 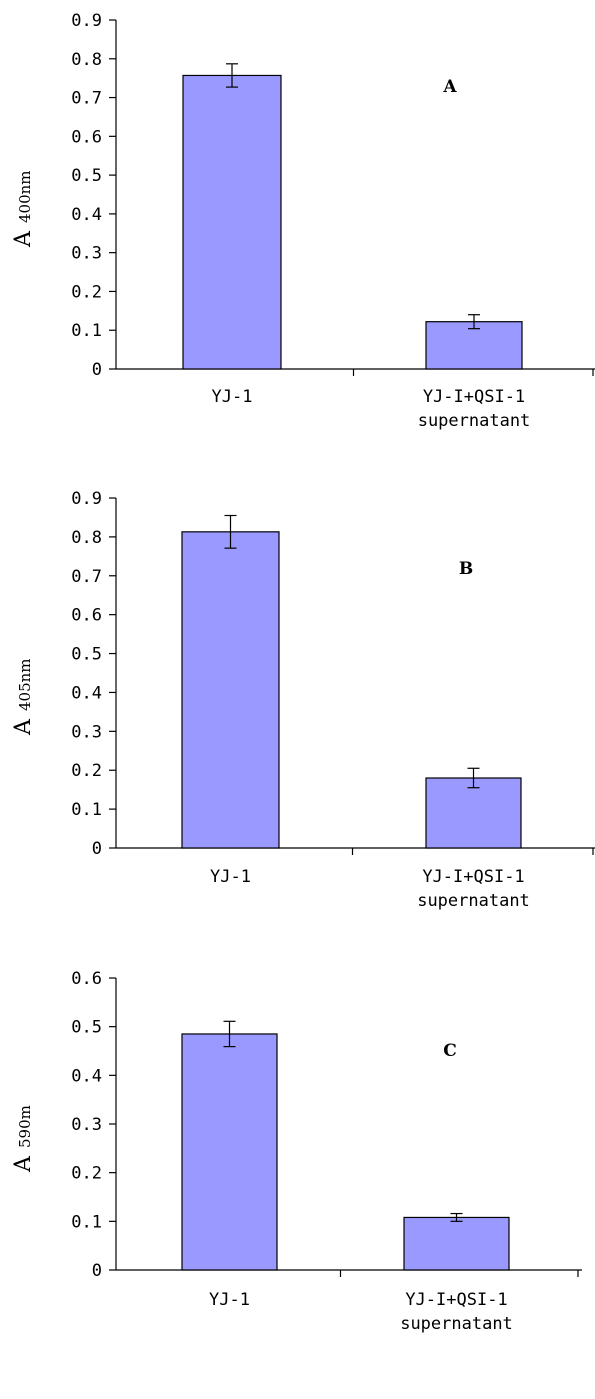 What do you see at coordinates (23, 1164) in the screenshot?
I see `chart-3-y-axis-label-main: A` at bounding box center [23, 1164].